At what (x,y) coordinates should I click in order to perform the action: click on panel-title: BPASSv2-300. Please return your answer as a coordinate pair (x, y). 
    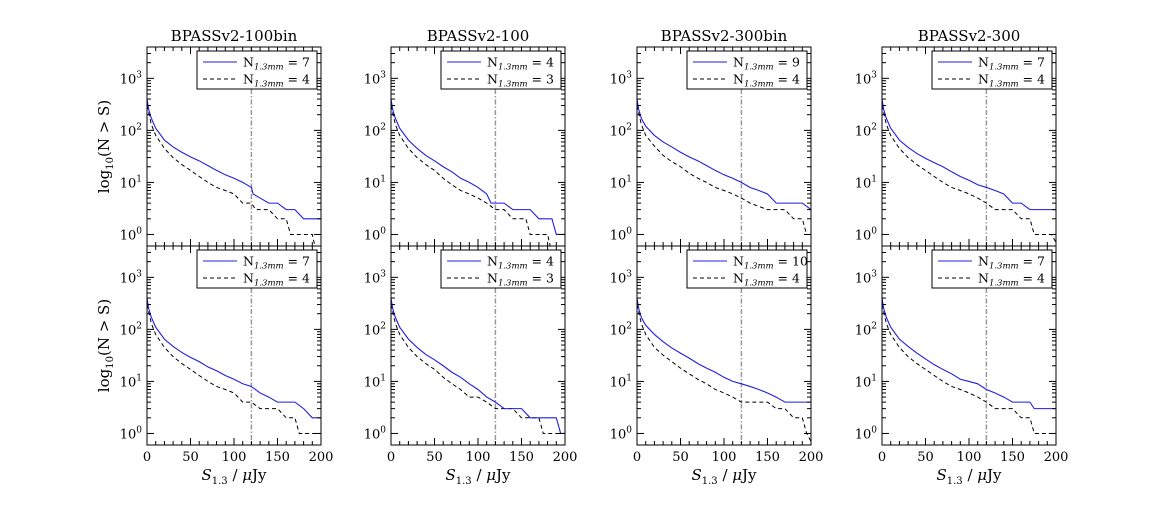
    Looking at the image, I should click on (969, 36).